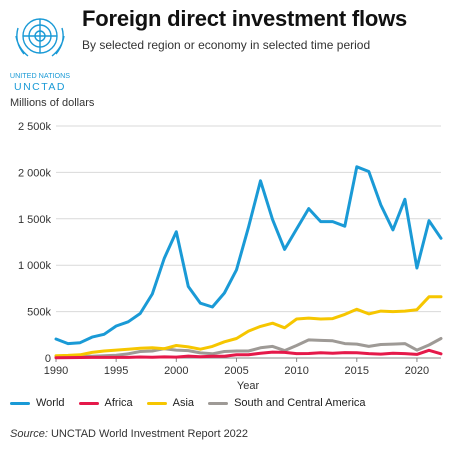 The width and height of the screenshot is (451, 451). I want to click on y-tick-label: 2 000k, so click(35, 173).